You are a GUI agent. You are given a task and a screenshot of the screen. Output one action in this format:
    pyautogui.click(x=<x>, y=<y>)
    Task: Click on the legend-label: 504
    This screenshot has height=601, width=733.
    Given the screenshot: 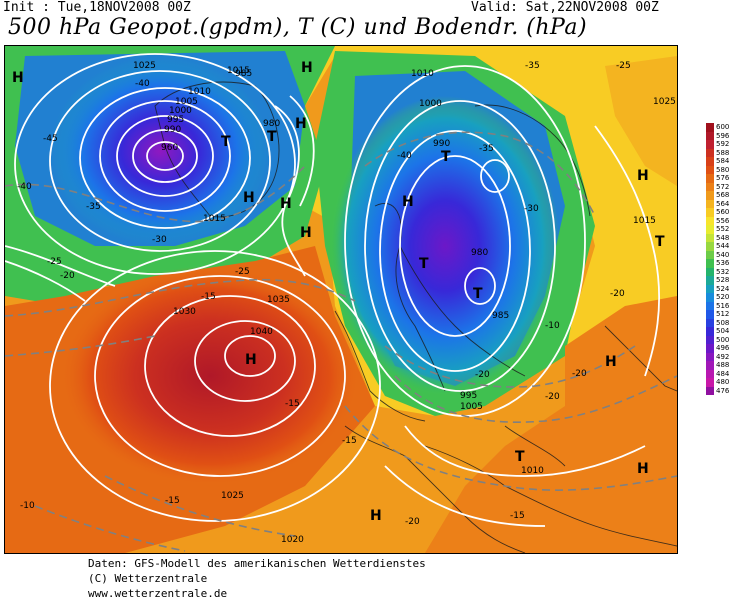 What is the action you would take?
    pyautogui.click(x=723, y=331)
    